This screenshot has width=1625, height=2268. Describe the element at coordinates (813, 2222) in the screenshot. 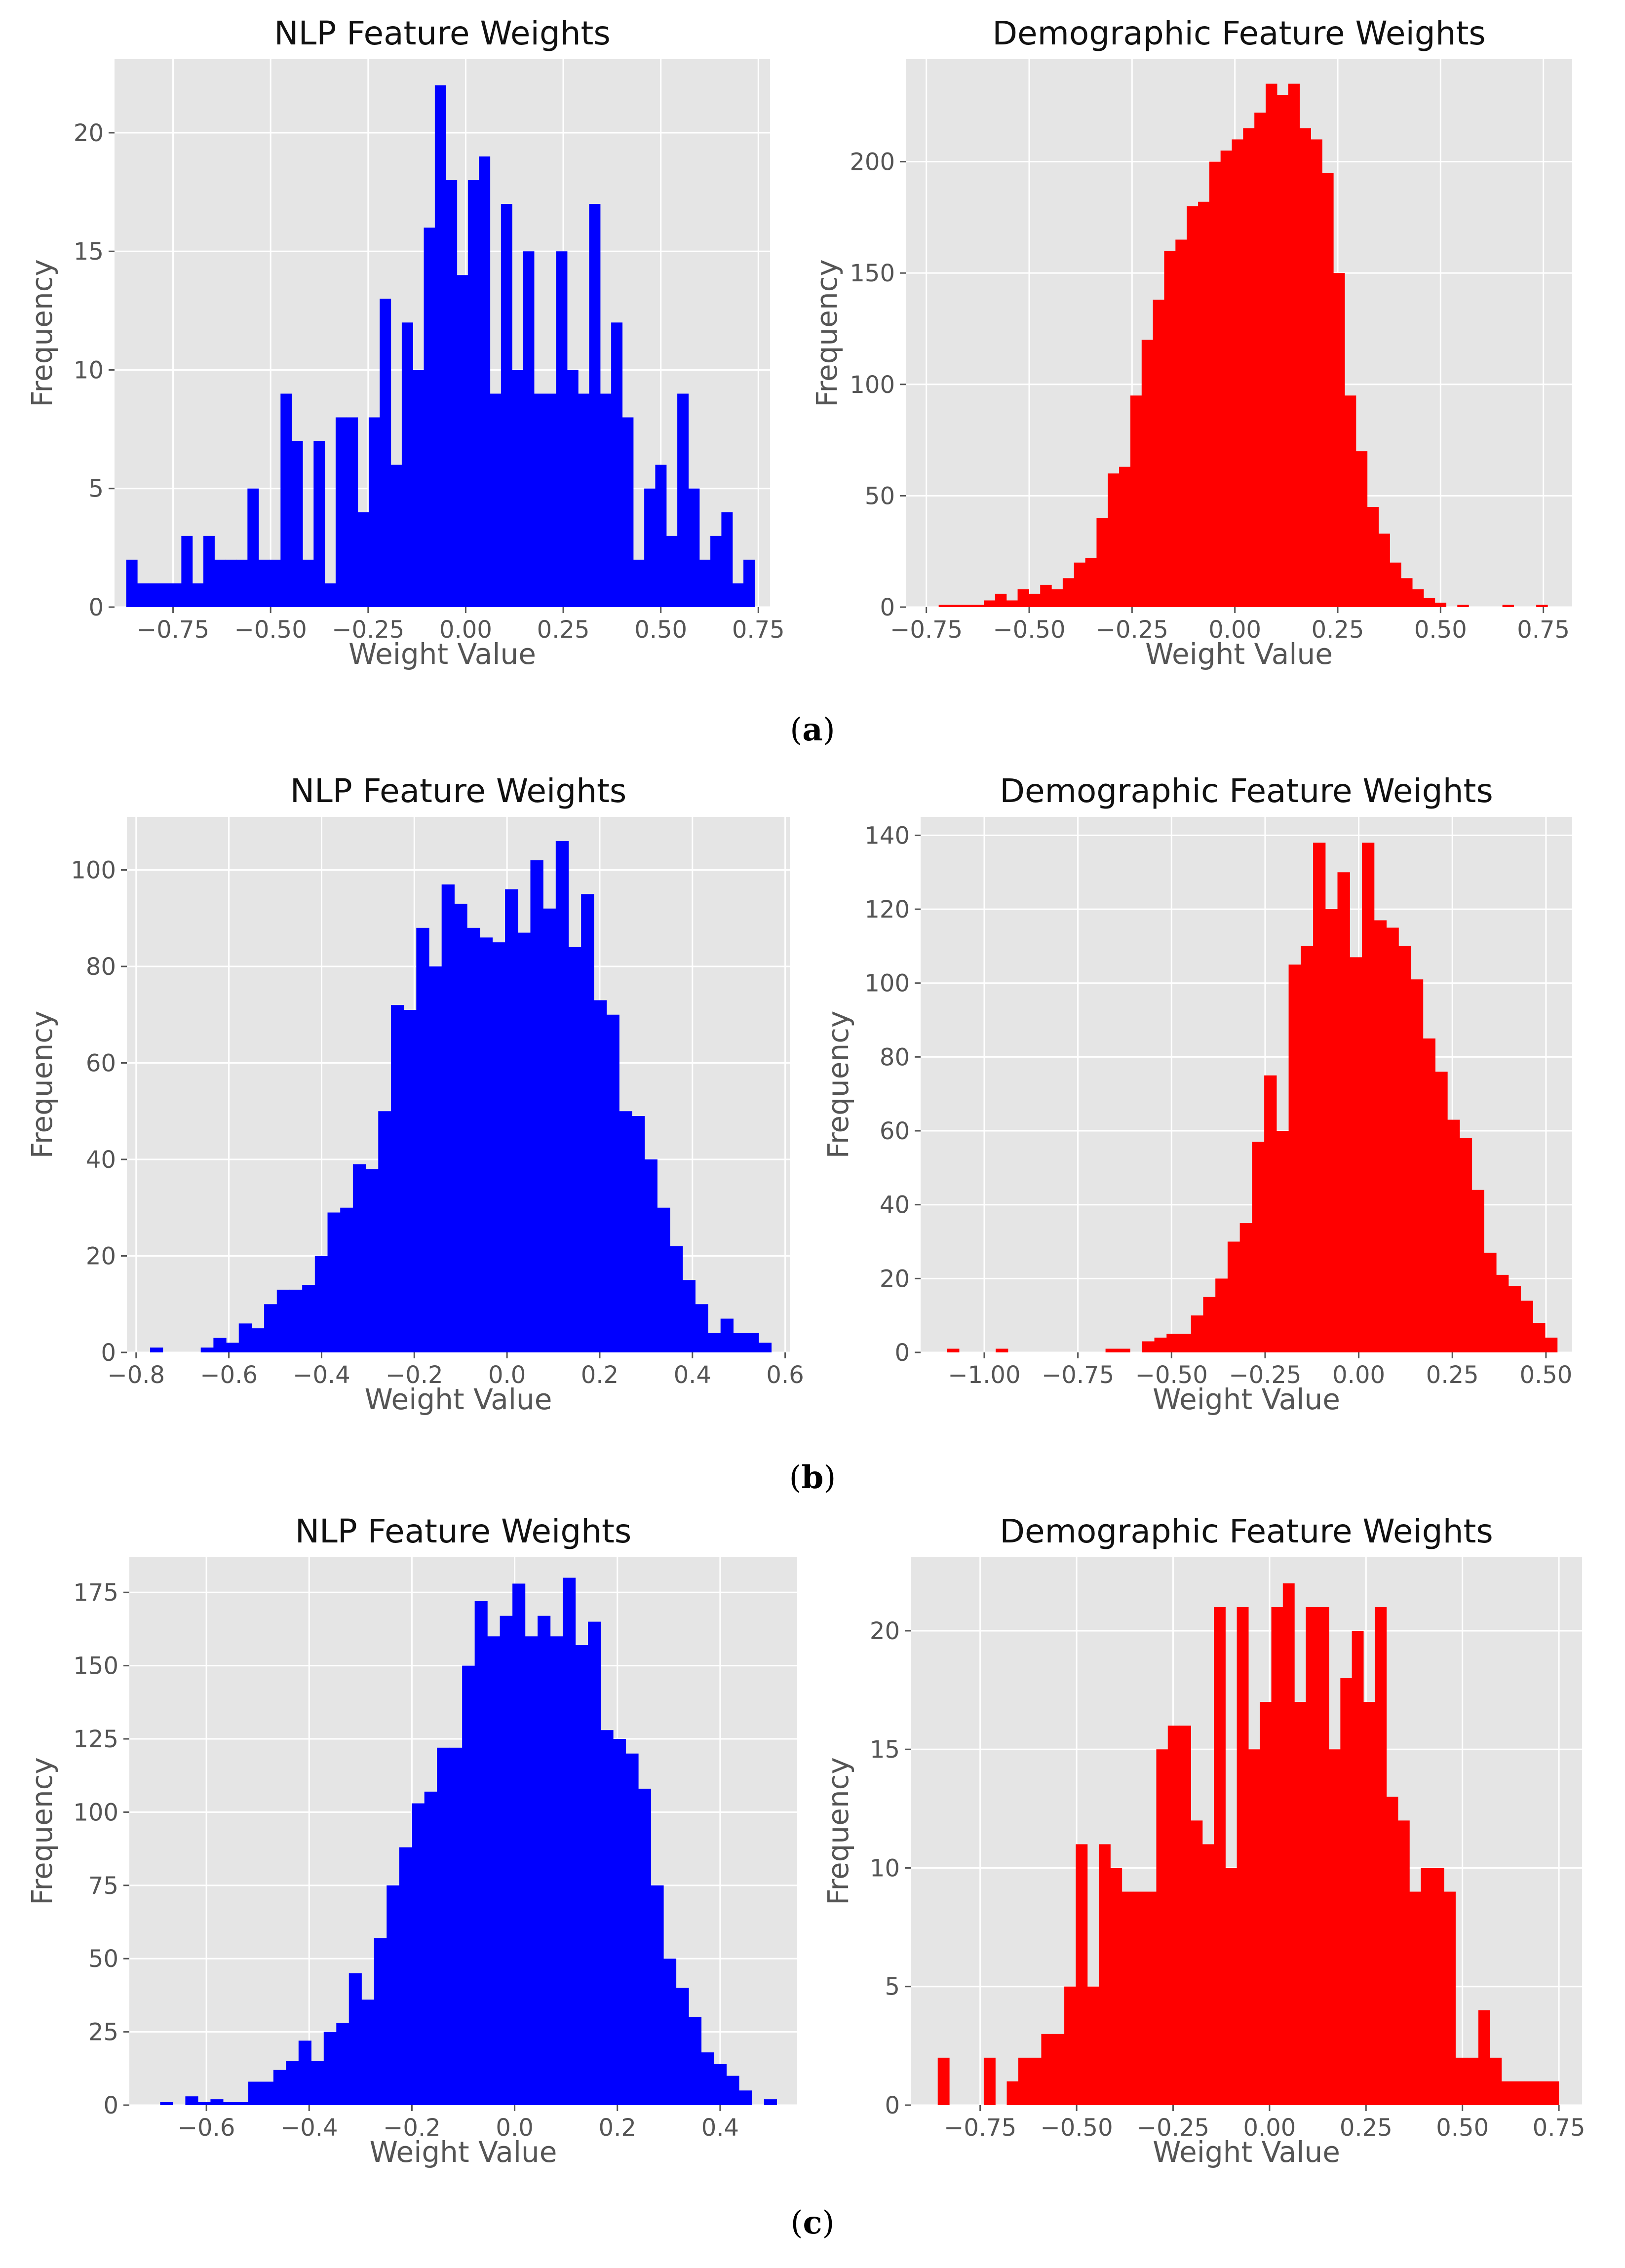

I see `panel-caption: (c)` at that location.